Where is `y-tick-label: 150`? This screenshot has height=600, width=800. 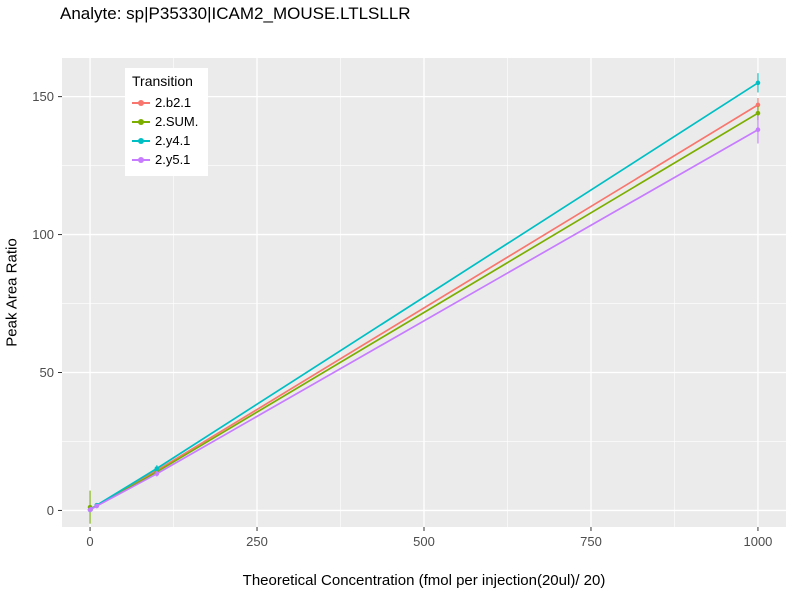
y-tick-label: 150 is located at coordinates (43, 96).